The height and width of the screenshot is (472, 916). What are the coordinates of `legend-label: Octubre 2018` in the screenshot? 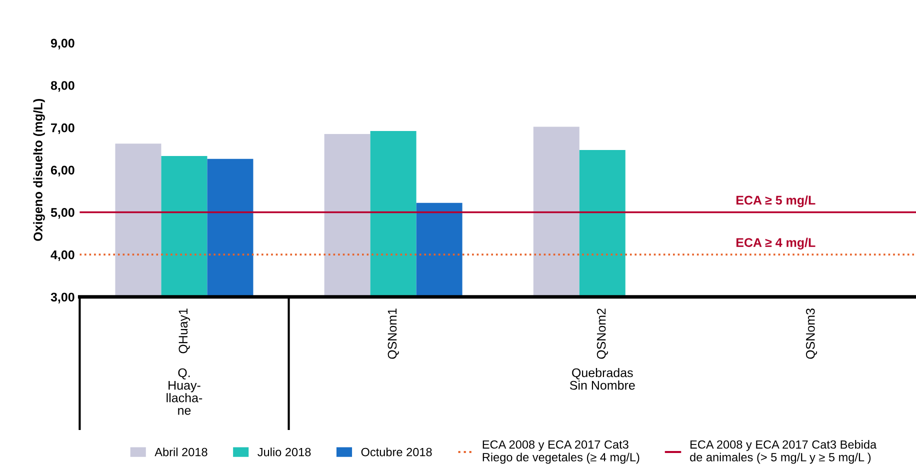 It's located at (396, 452).